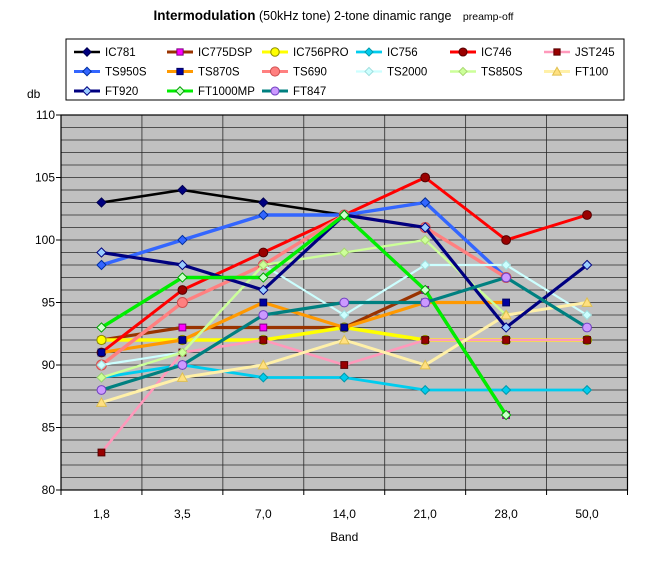 This screenshot has width=667, height=566. I want to click on legend-item-ft847, so click(275, 91).